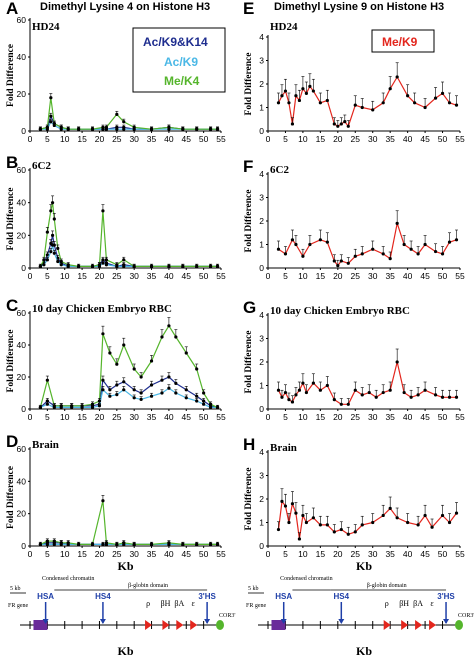 This screenshot has height=661, width=474. Describe the element at coordinates (22, 377) in the screenshot. I see `y-tick-label: 20` at that location.